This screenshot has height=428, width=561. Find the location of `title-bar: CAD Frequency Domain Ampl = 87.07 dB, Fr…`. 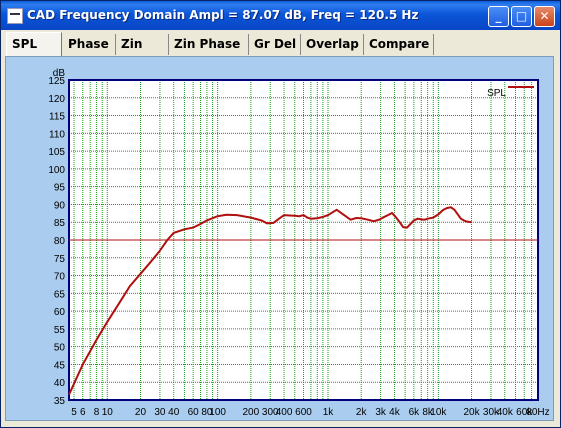

title-bar: CAD Frequency Domain Ampl = 87.07 dB, Fr… is located at coordinates (280, 15).